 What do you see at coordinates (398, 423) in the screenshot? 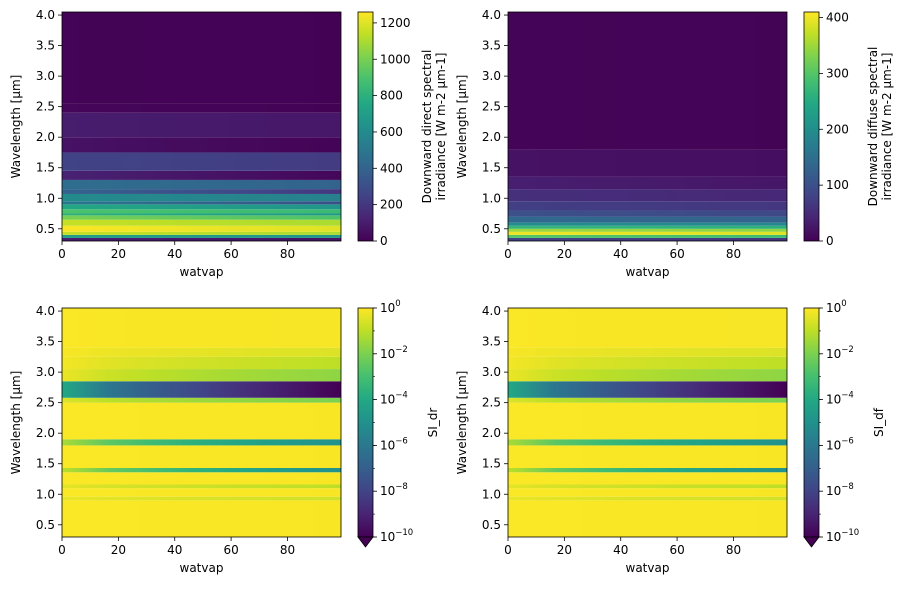
I see `colorbar: 10⁰ 10⁻² 10⁻⁴ 10⁻⁶ 10⁻⁸ 10⁻¹⁰ SI_dr` at bounding box center [398, 423].